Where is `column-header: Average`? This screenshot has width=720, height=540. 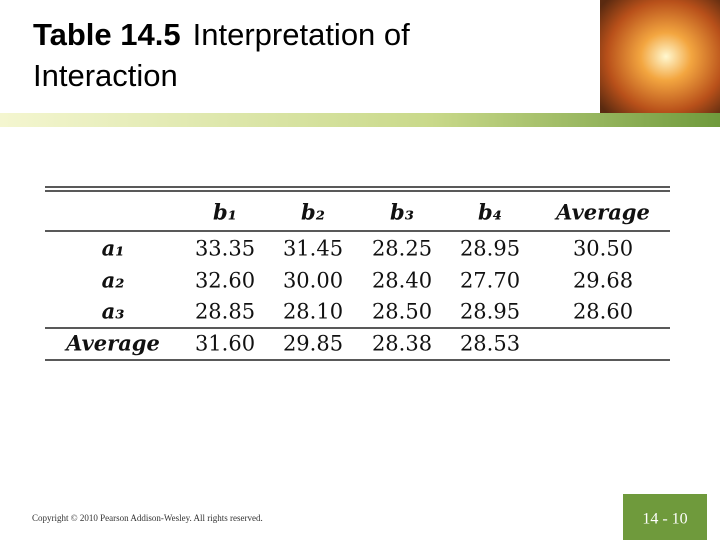 column-header: Average is located at coordinates (602, 212).